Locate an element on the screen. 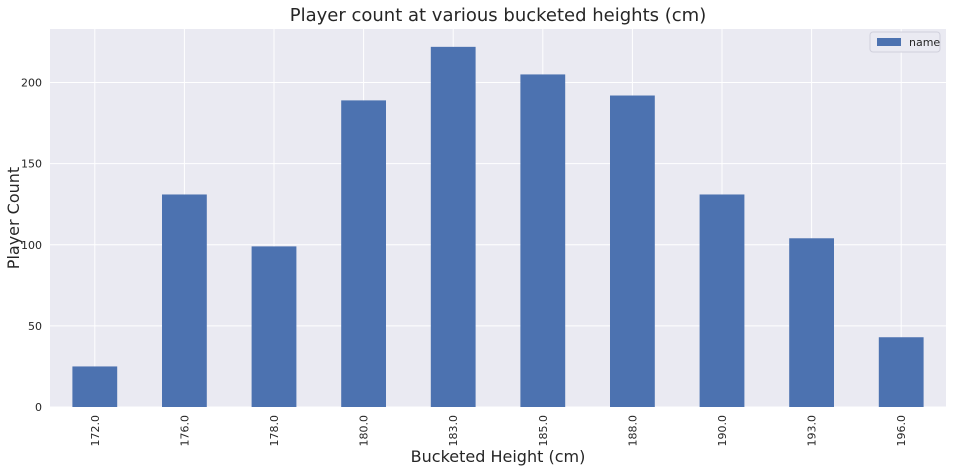 This screenshot has height=471, width=954. x-tick-label: 172.0 is located at coordinates (95, 431).